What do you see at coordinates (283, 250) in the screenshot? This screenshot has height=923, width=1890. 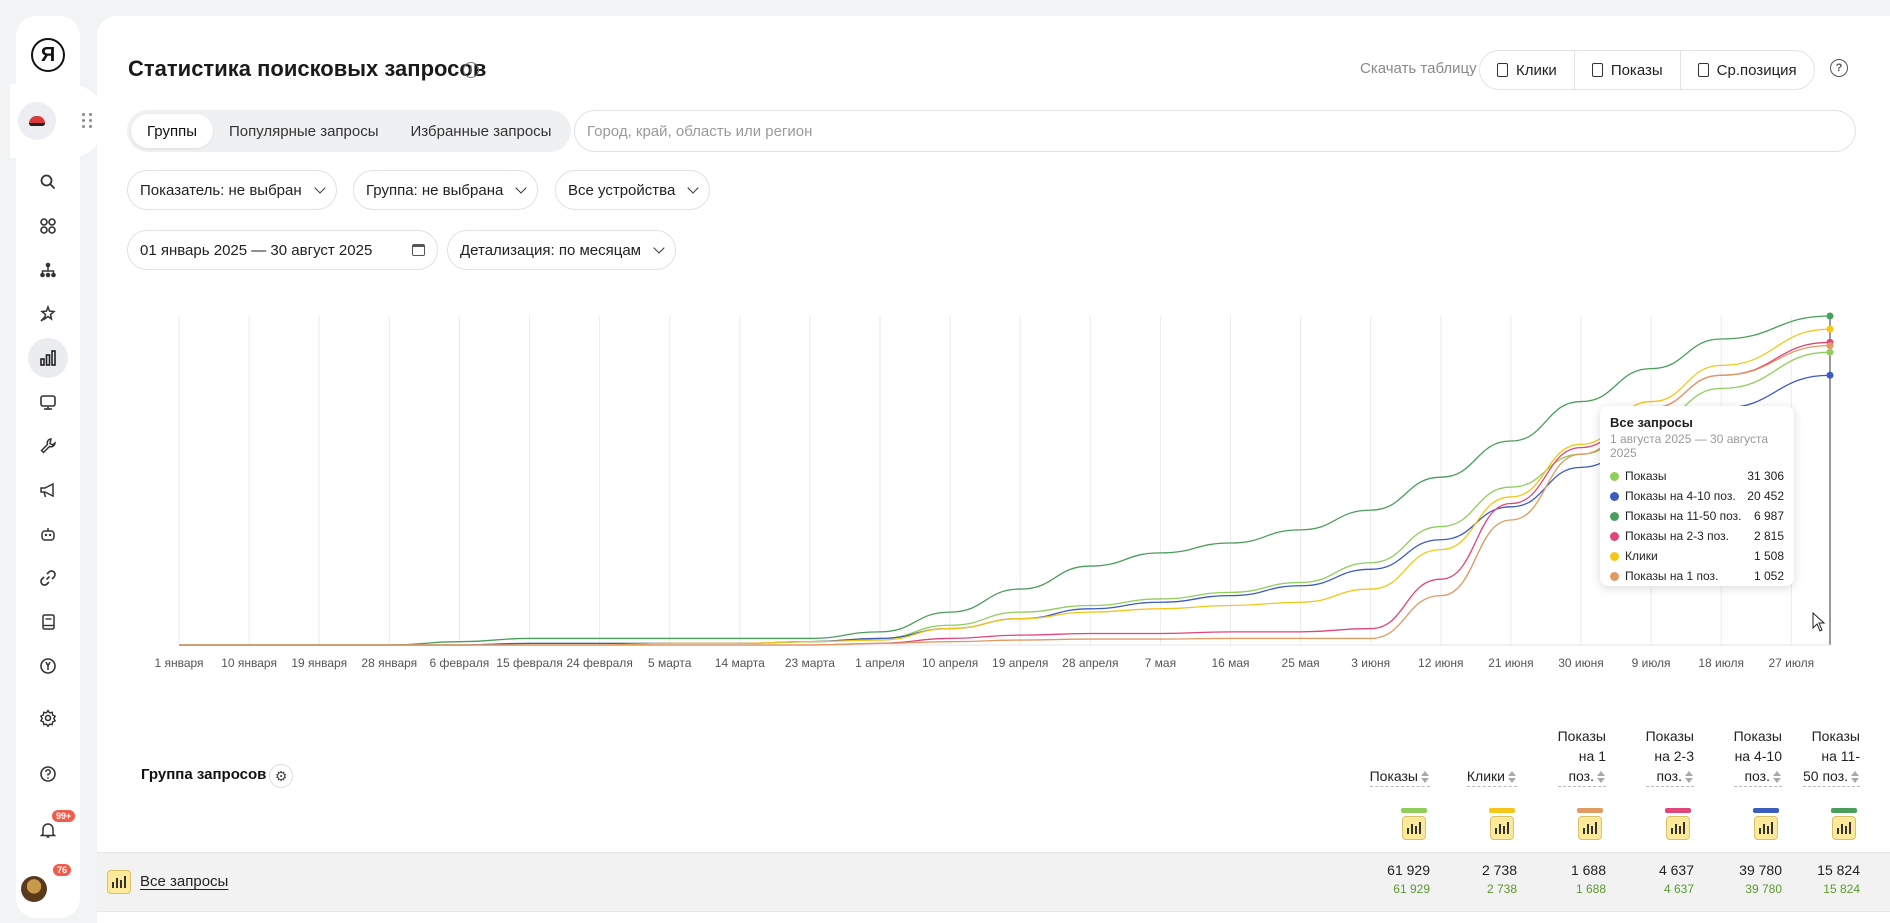 I see `date-range-picker: 01 январь 2025 — 30 август 2025` at bounding box center [283, 250].